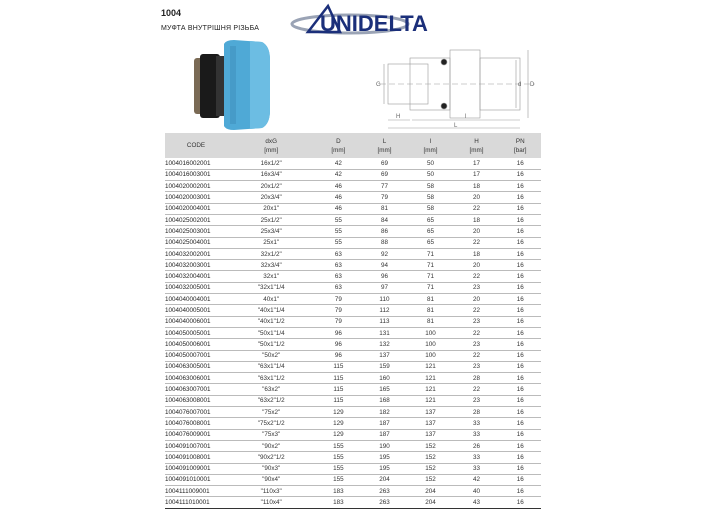 The width and height of the screenshot is (704, 528). I want to click on column-header: L [mm], so click(384, 145).